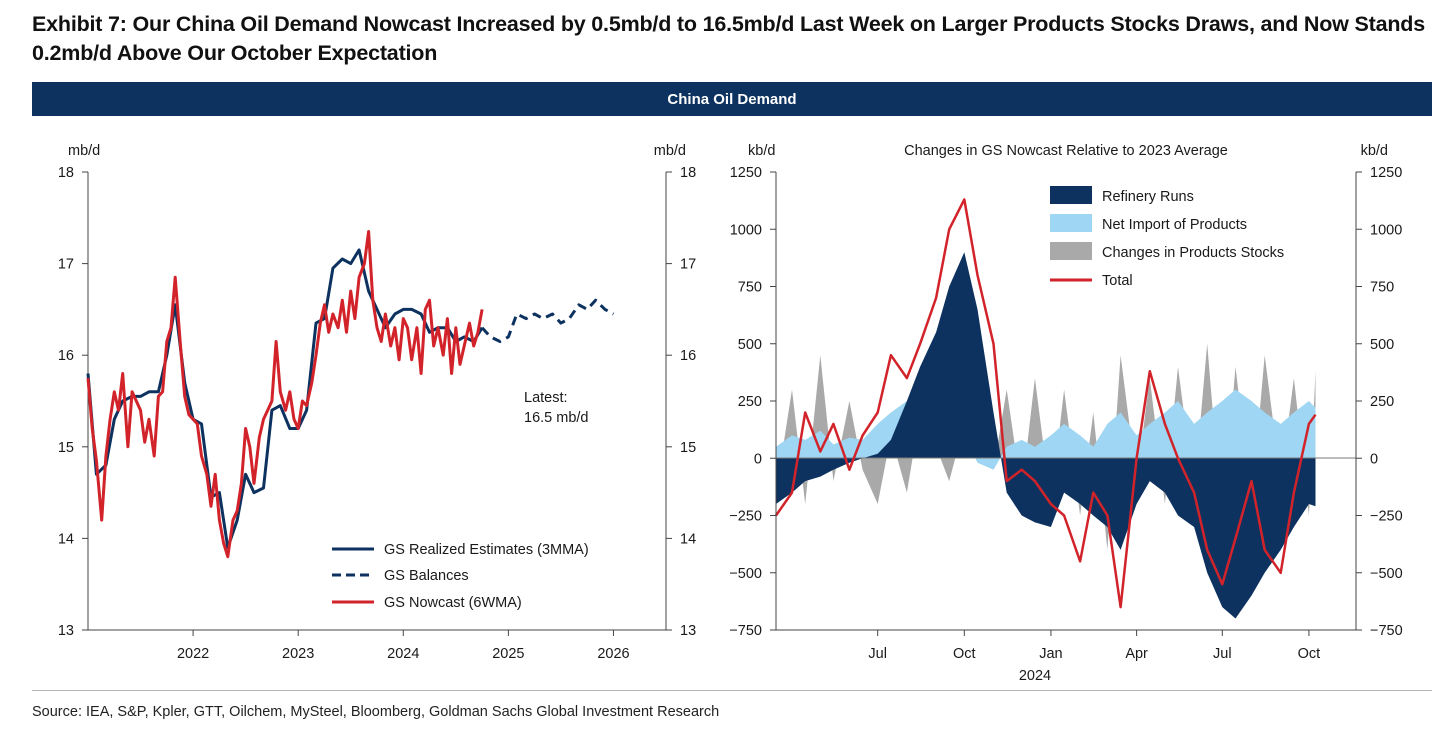 The width and height of the screenshot is (1456, 745). I want to click on legend-label-balances: GS Balances, so click(426, 576).